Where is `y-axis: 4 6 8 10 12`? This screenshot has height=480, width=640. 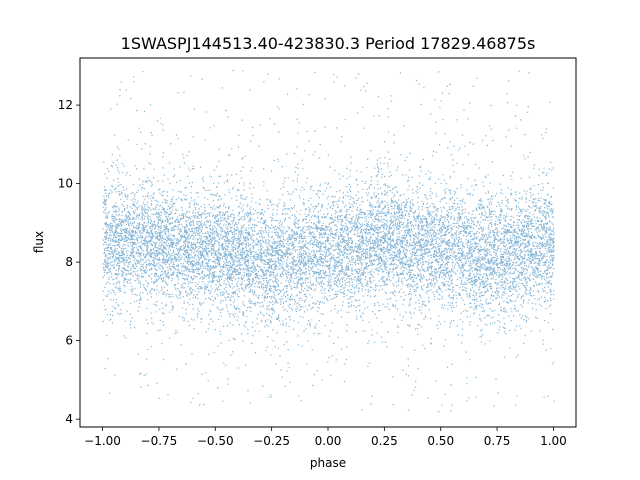
y-axis: 4 6 8 10 12 is located at coordinates (69, 262).